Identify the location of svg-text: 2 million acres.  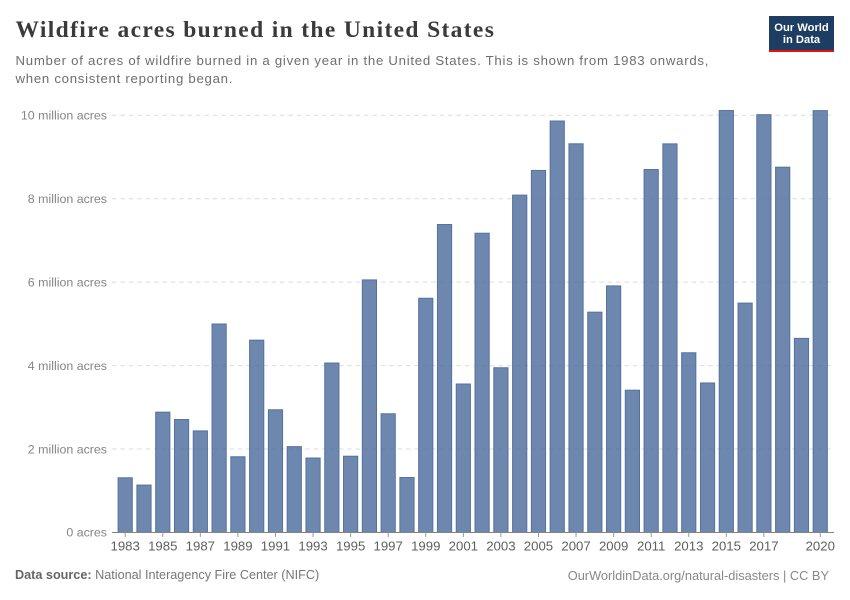
(67, 449).